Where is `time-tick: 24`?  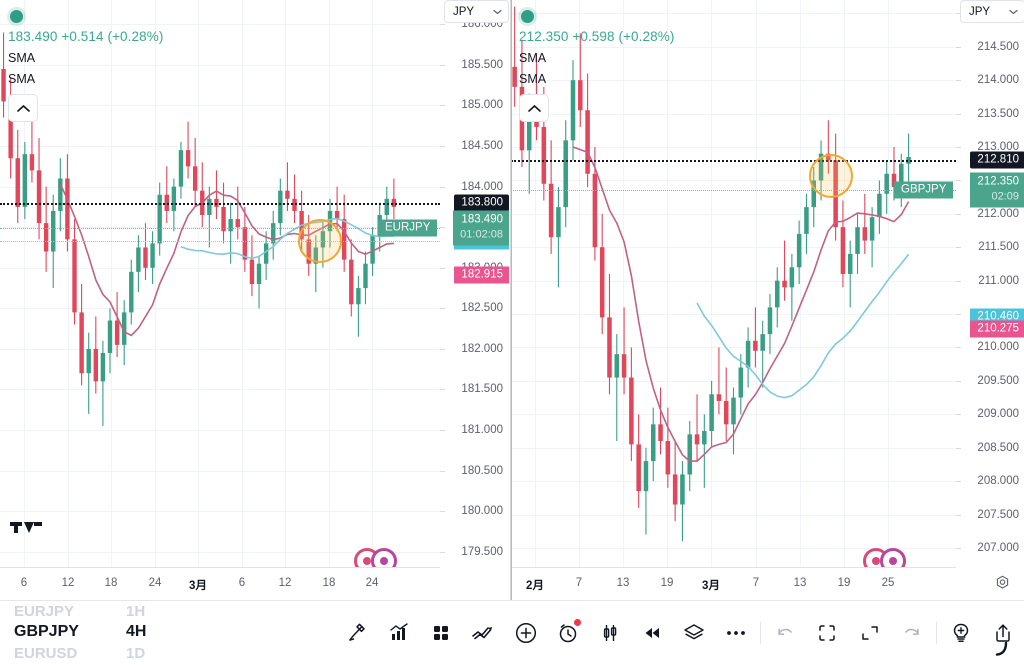
time-tick: 24 is located at coordinates (155, 583).